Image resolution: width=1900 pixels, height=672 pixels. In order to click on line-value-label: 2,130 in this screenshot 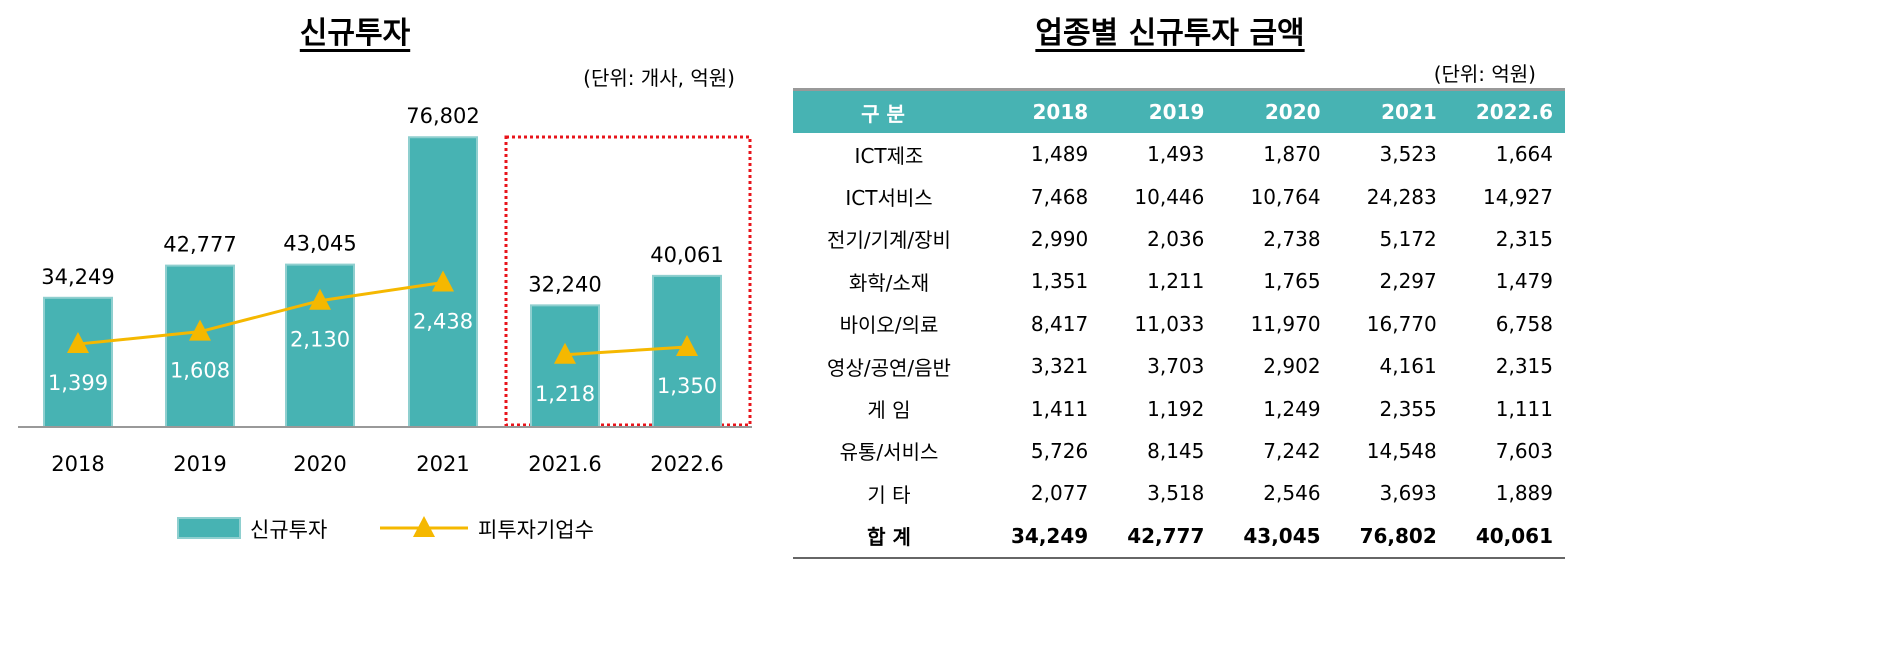, I will do `click(320, 340)`.